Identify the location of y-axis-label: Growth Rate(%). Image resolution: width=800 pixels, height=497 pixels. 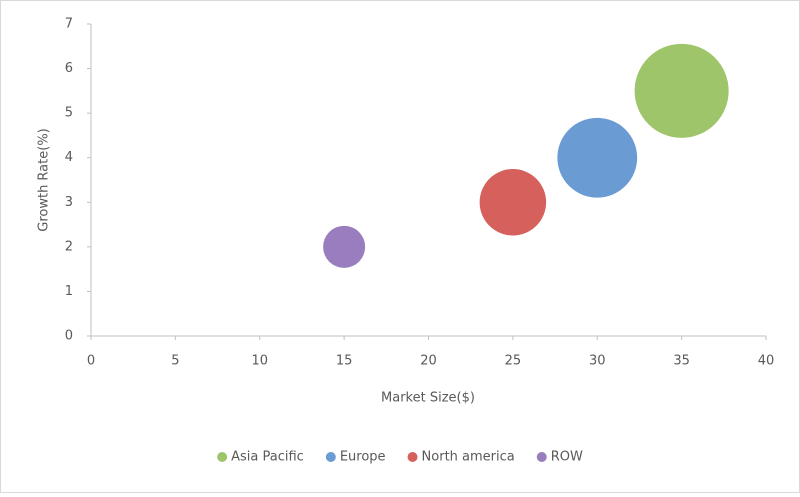
(44, 180).